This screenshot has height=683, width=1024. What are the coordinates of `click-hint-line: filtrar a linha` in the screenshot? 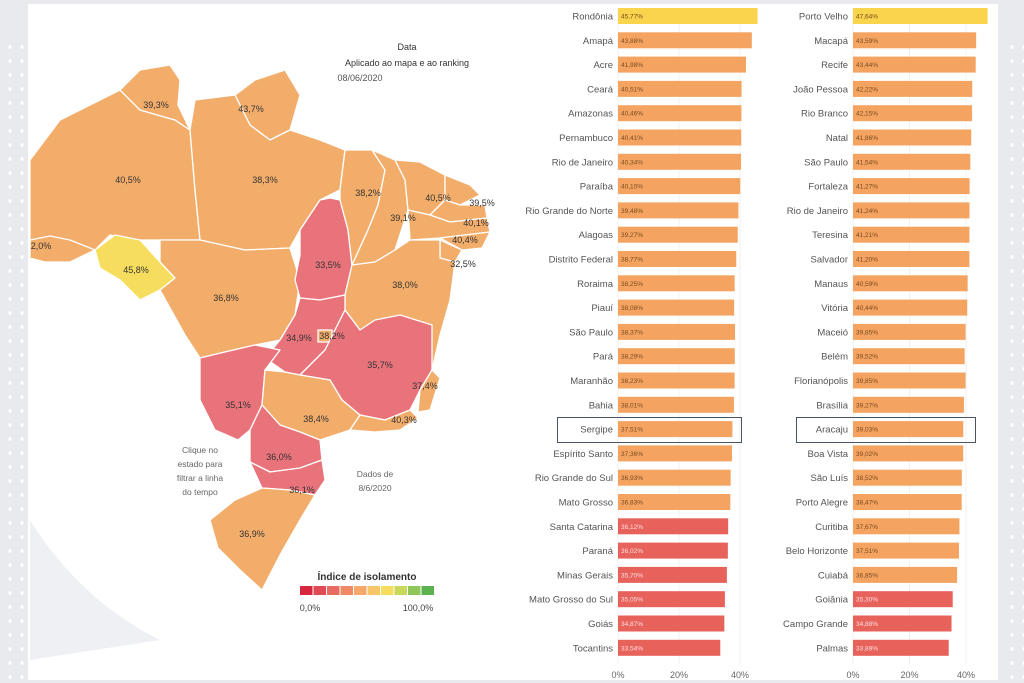 It's located at (200, 478).